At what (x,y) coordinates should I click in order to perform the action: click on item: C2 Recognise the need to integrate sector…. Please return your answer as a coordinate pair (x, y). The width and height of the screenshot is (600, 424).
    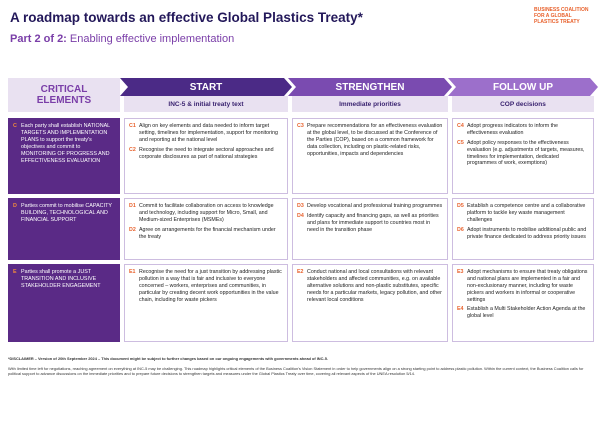
    Looking at the image, I should click on (206, 154).